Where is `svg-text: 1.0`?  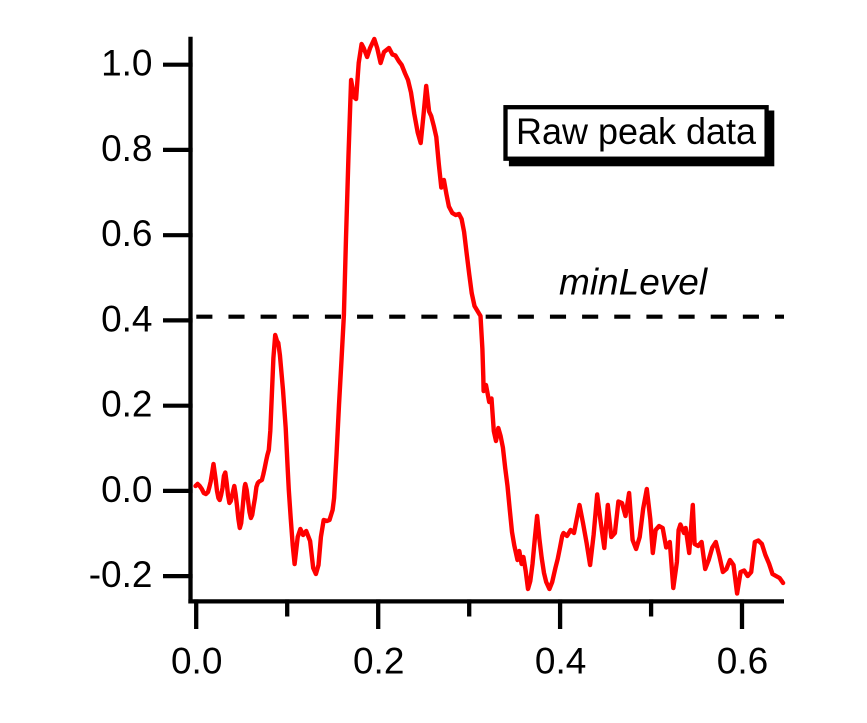
svg-text: 1.0 is located at coordinates (126, 63).